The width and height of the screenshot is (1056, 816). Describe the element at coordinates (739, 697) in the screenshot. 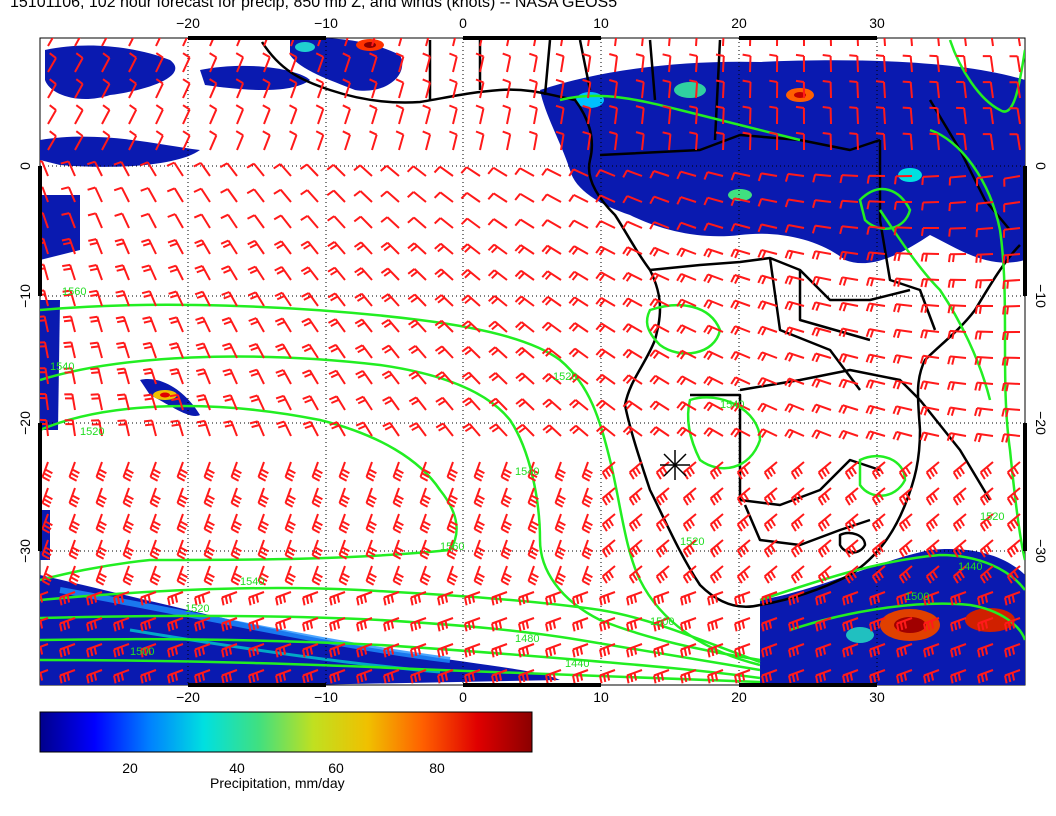

I see `lon-tick-label: 20` at that location.